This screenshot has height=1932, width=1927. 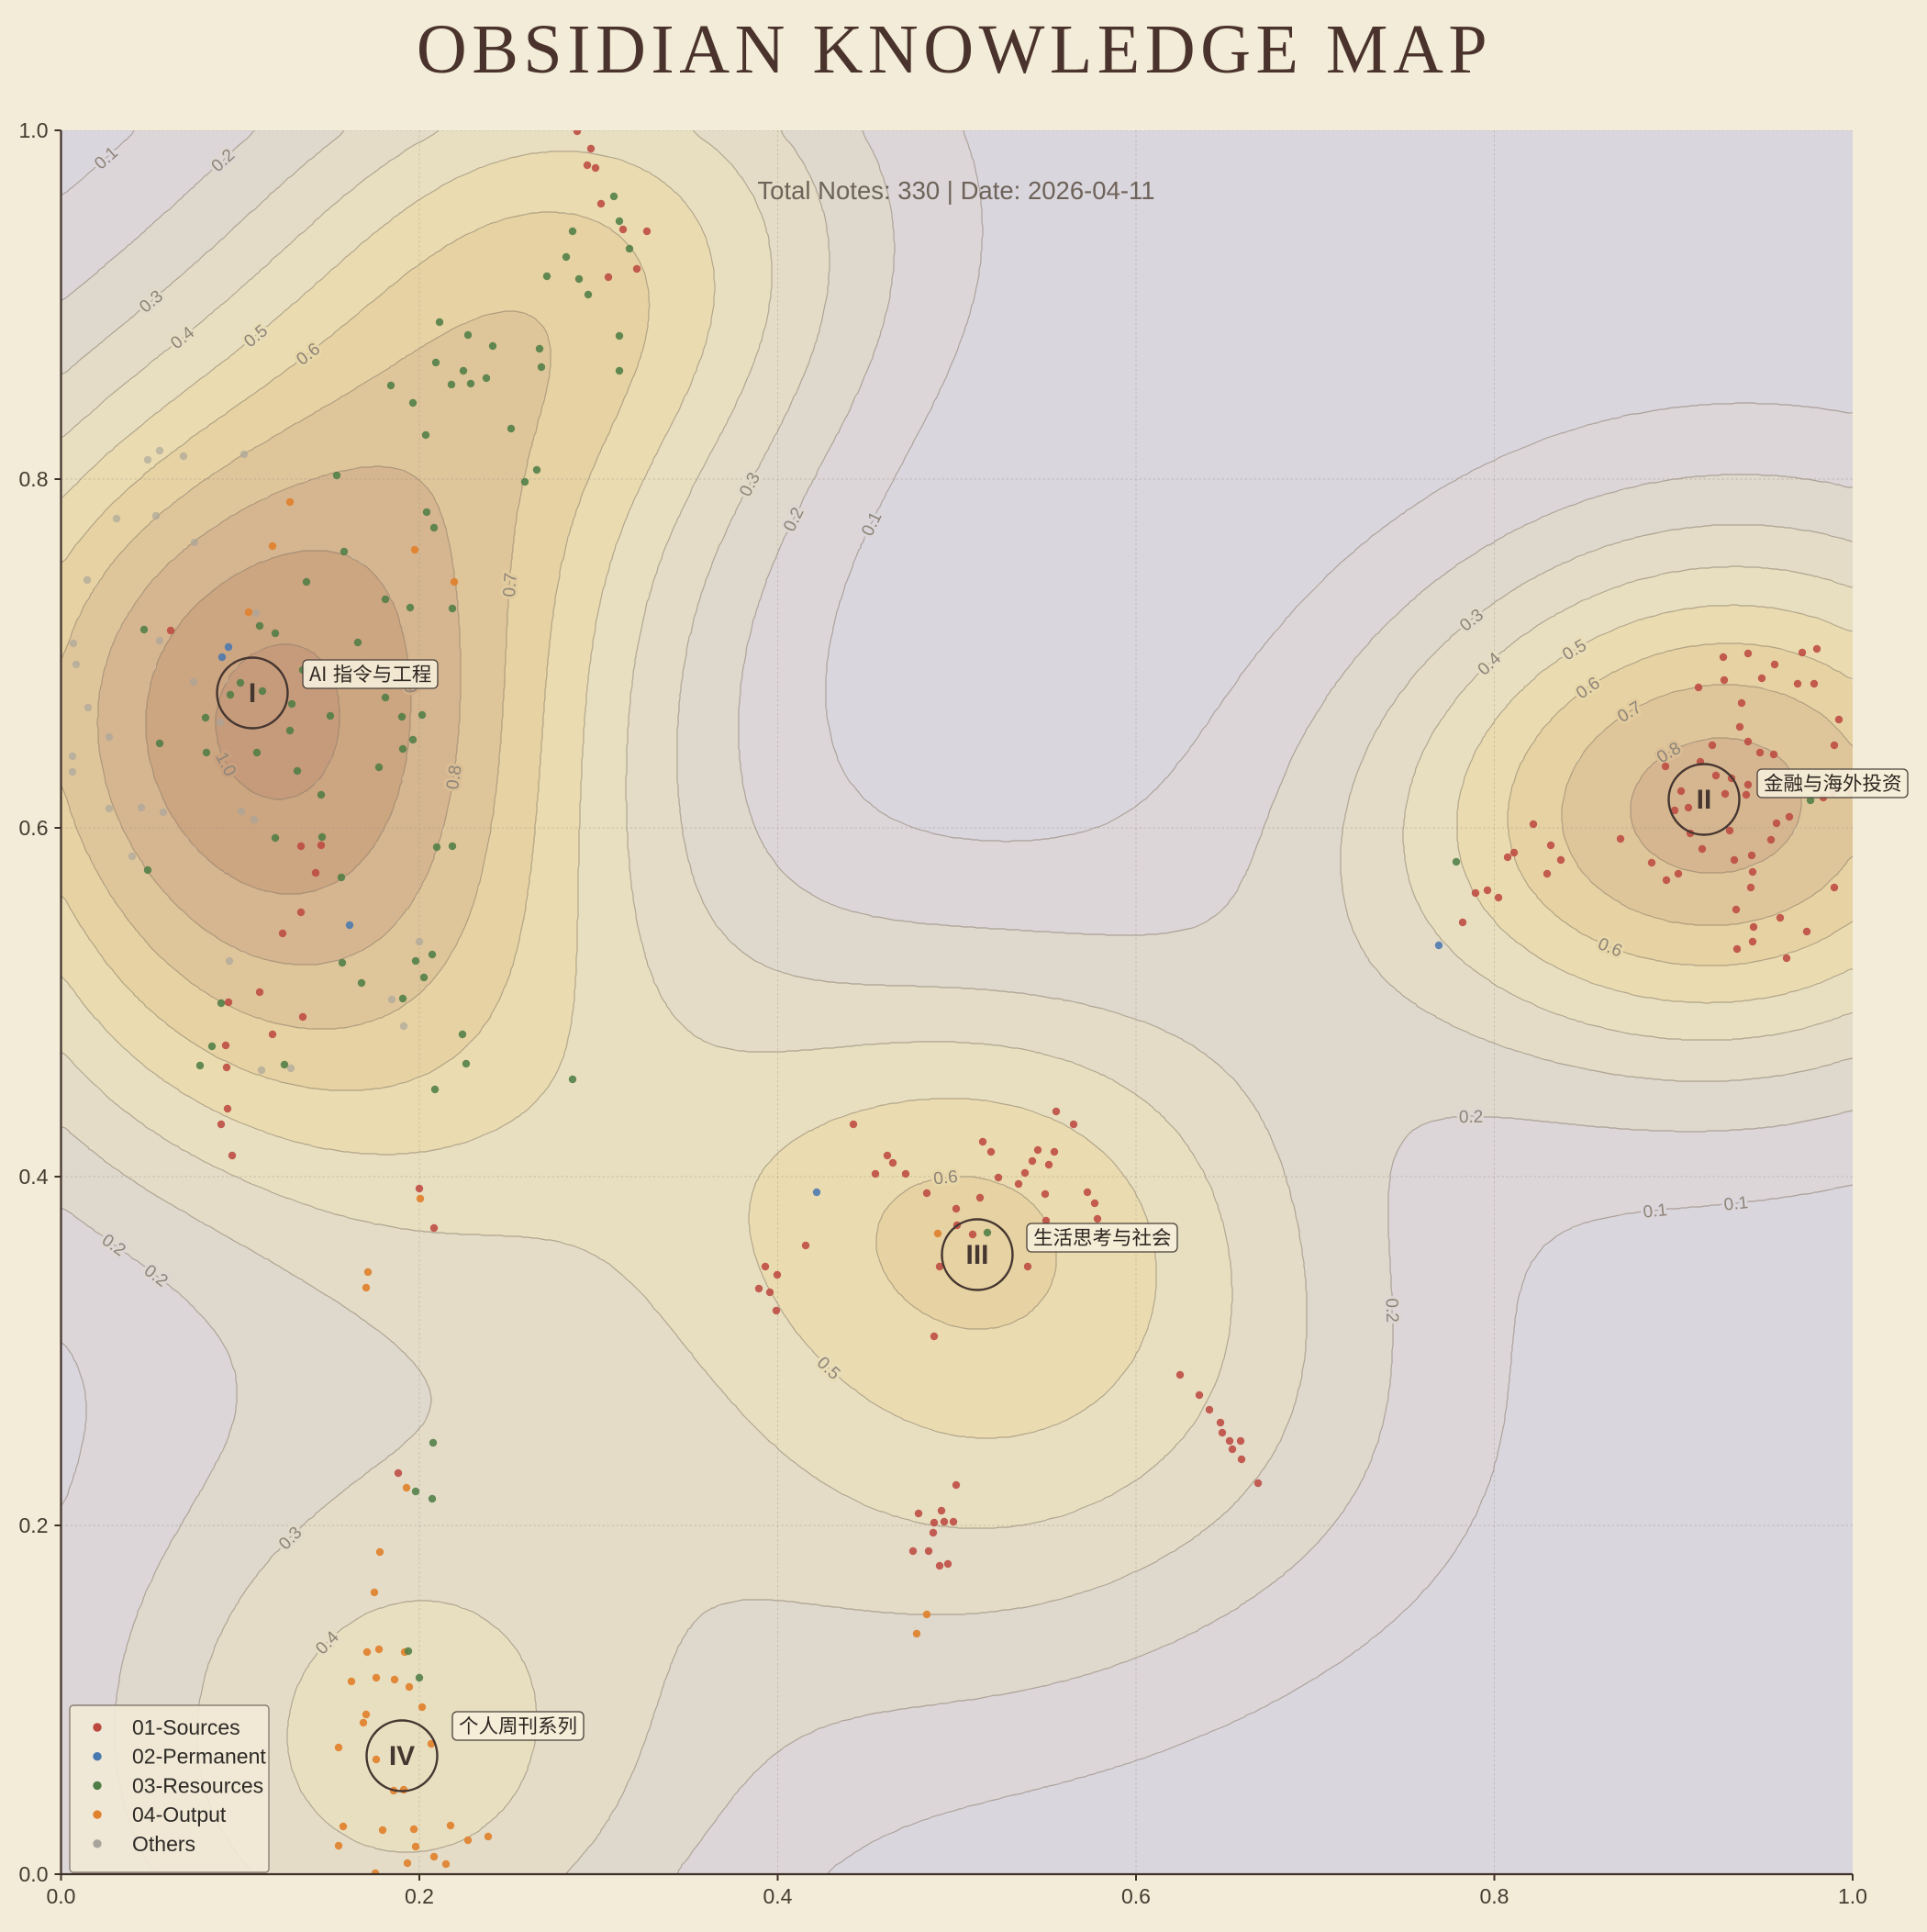 What do you see at coordinates (197, 1785) in the screenshot?
I see `svg-text: 03-Resources` at bounding box center [197, 1785].